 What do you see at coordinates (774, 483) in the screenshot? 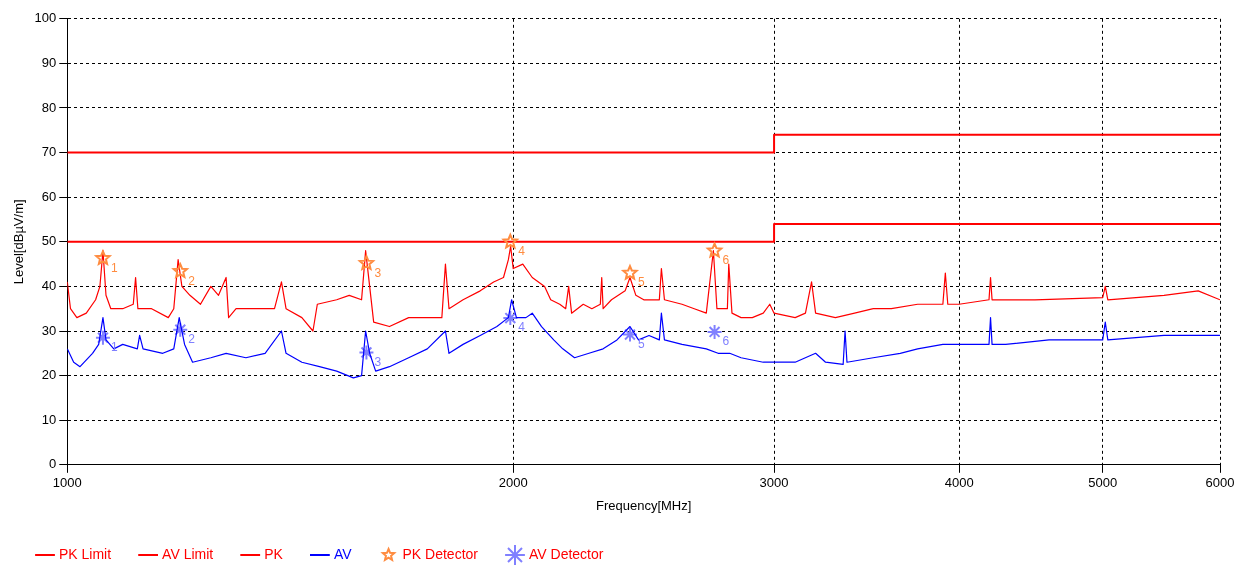
I see `x-tick-label: 3000` at bounding box center [774, 483].